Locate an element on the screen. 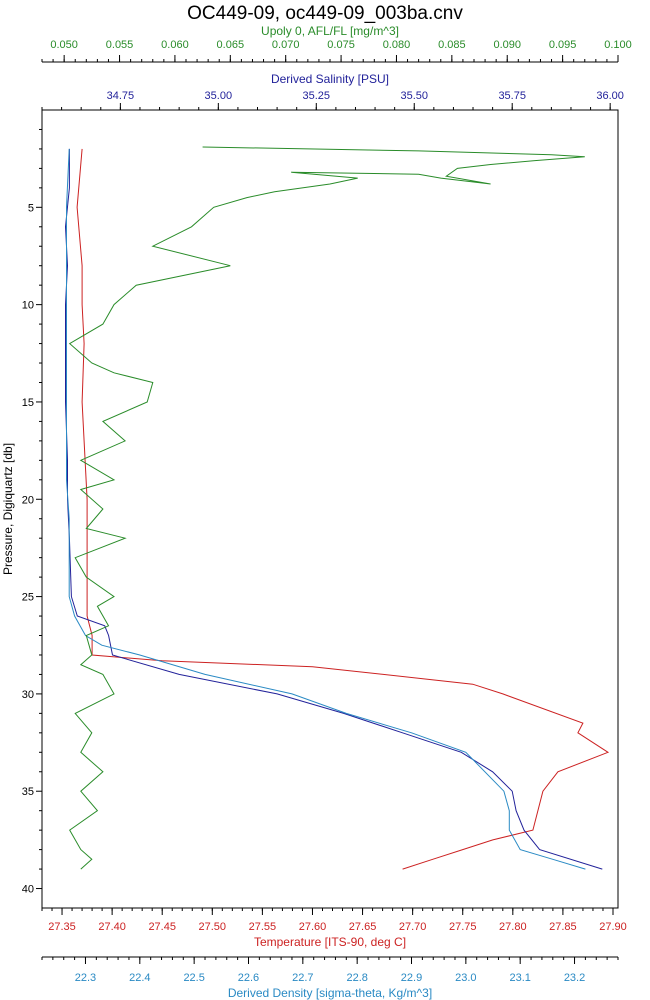 This screenshot has width=650, height=1000. tick-label-fluor: 0.070 is located at coordinates (286, 45).